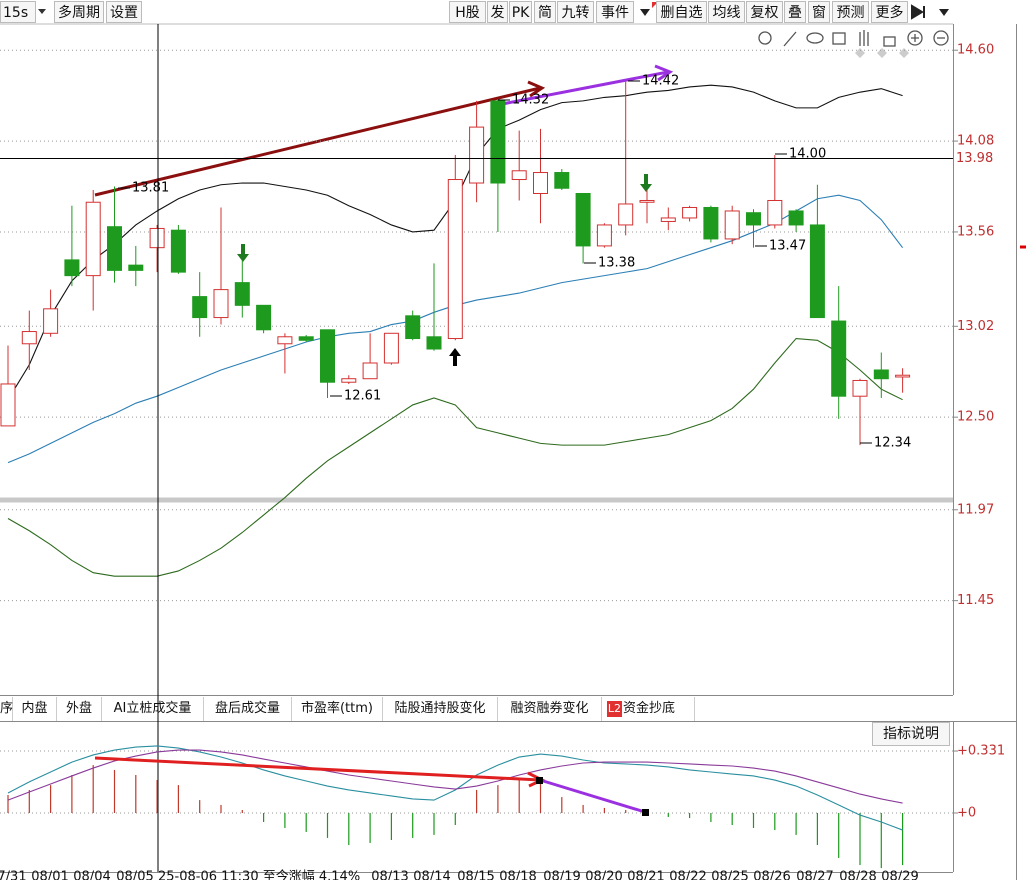 The height and width of the screenshot is (880, 1026). What do you see at coordinates (614, 709) in the screenshot?
I see `tab: L2` at bounding box center [614, 709].